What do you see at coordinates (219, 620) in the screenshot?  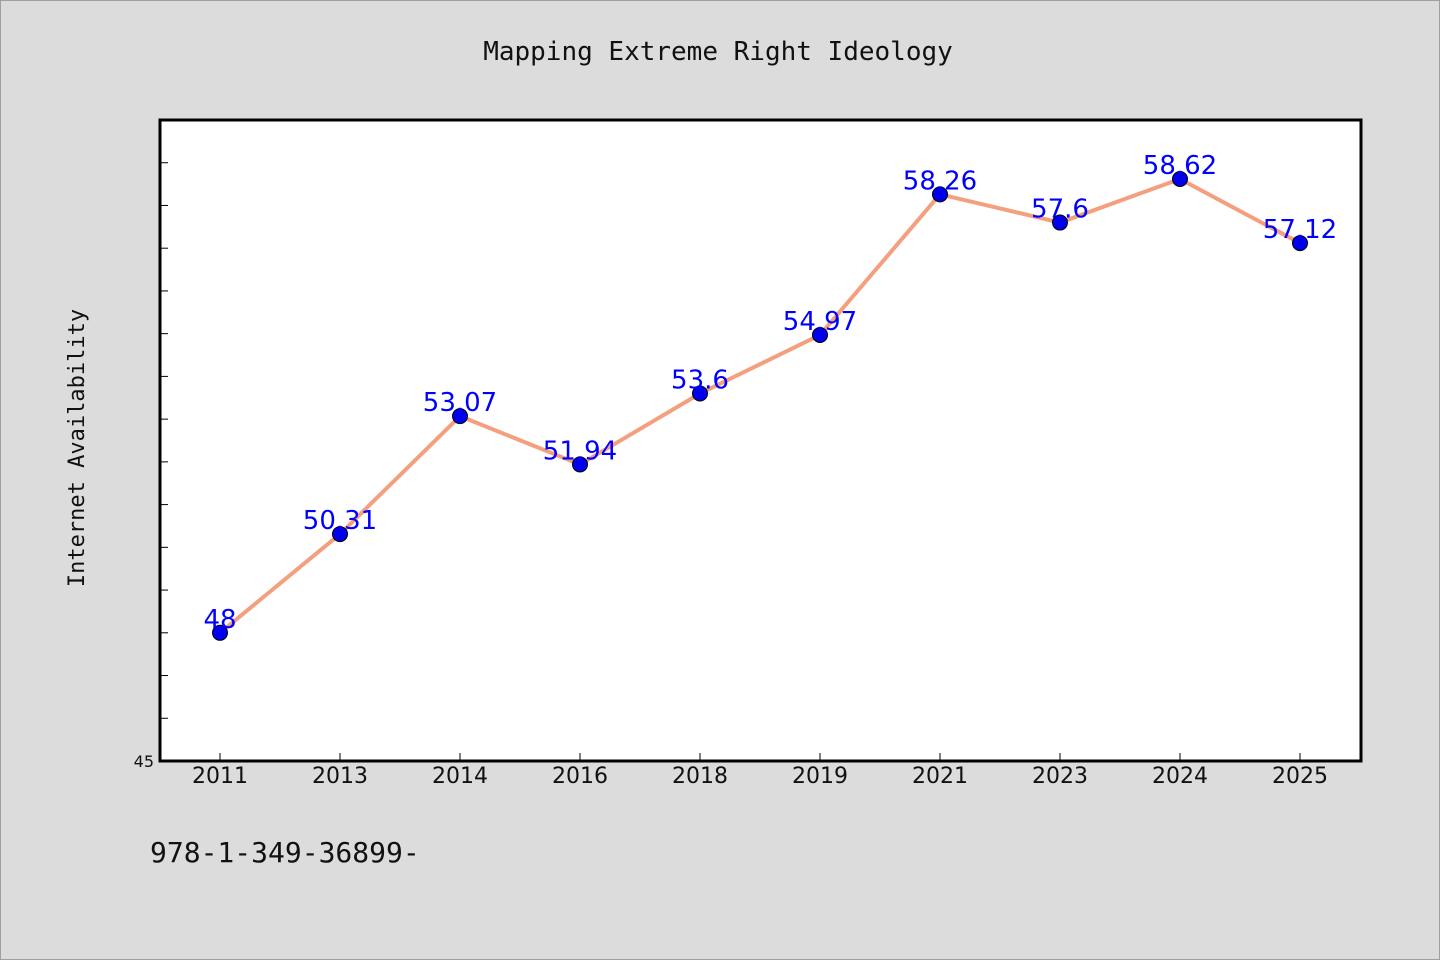 I see `data-label: 48` at bounding box center [219, 620].